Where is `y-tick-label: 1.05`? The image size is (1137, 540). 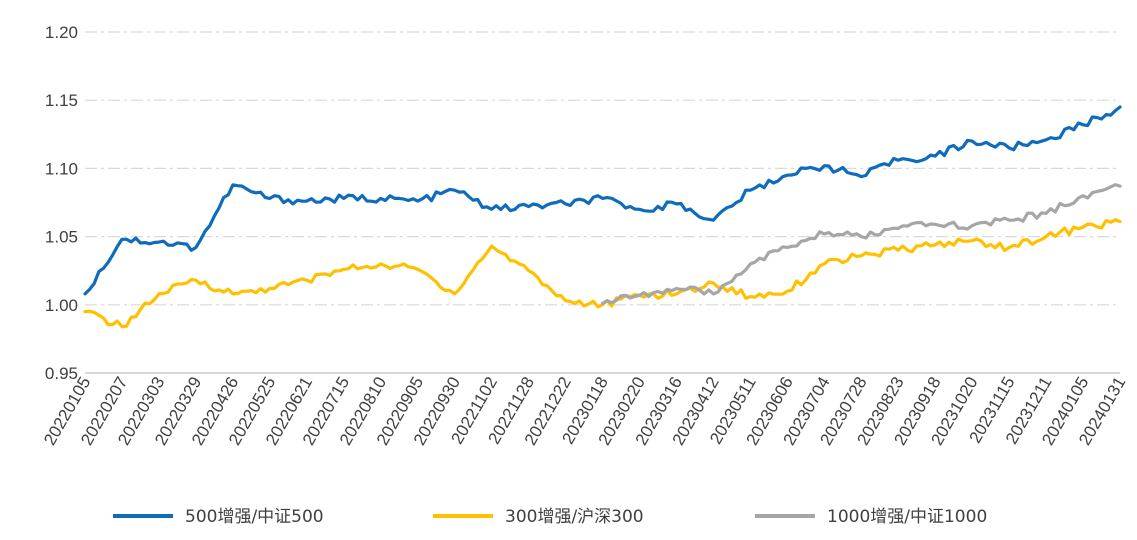 y-tick-label: 1.05 is located at coordinates (61, 237).